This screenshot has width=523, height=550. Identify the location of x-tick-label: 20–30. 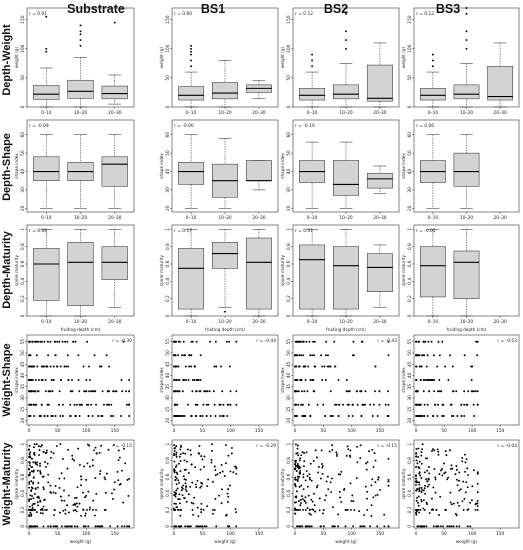
(380, 322).